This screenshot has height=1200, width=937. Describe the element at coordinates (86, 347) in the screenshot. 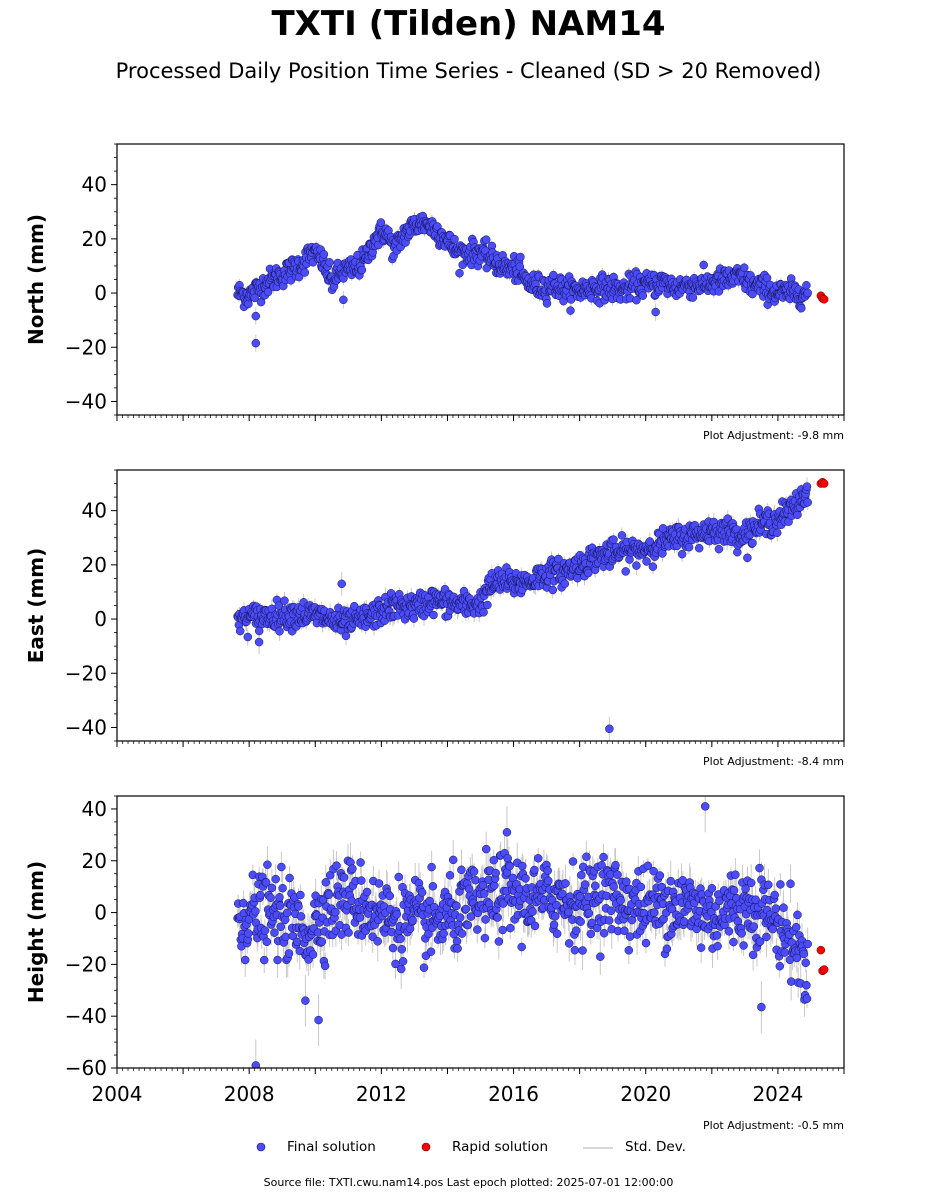

I see `north-y-tick-label: −20` at that location.